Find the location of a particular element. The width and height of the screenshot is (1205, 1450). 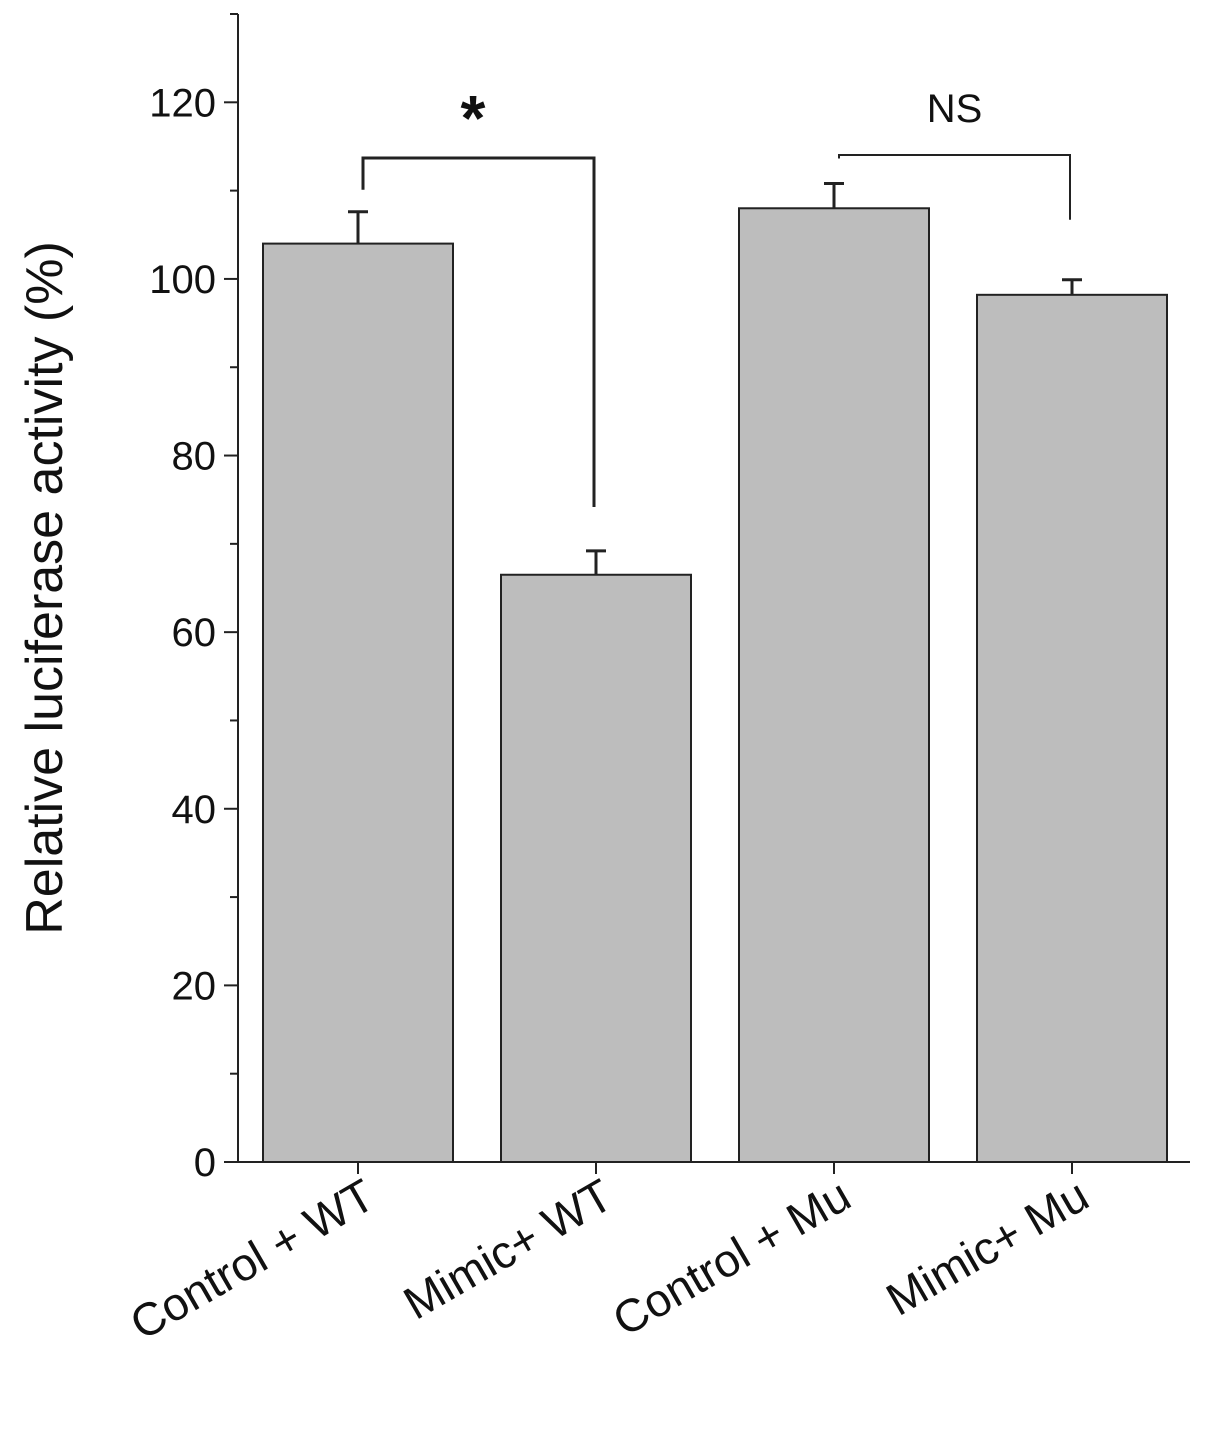

x-category-label: Mimic+ Mu is located at coordinates (987, 1247).